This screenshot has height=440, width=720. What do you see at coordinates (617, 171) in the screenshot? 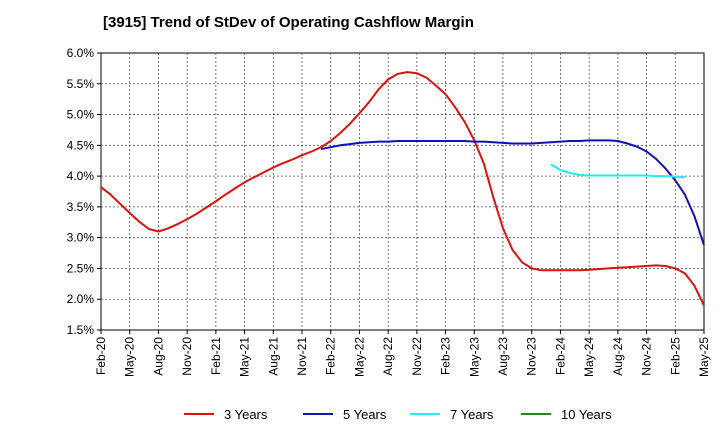
I see `series-line-7-years` at bounding box center [617, 171].